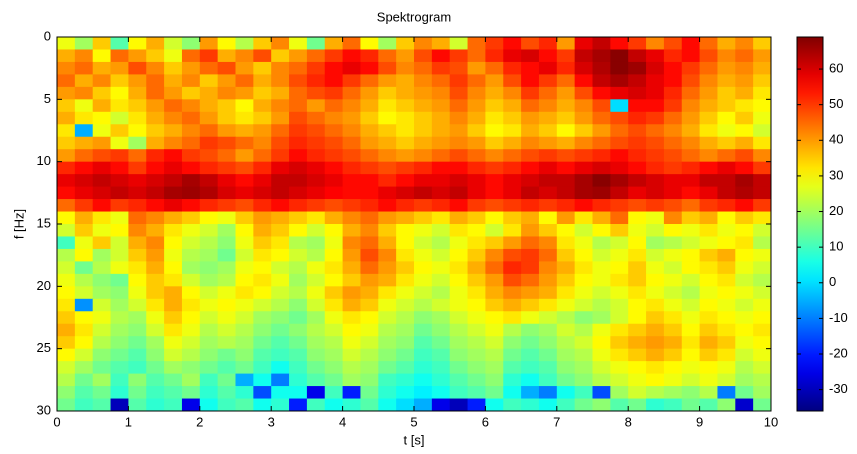 Image resolution: width=857 pixels, height=454 pixels. Describe the element at coordinates (128, 421) in the screenshot. I see `x-tick-label: 1` at that location.